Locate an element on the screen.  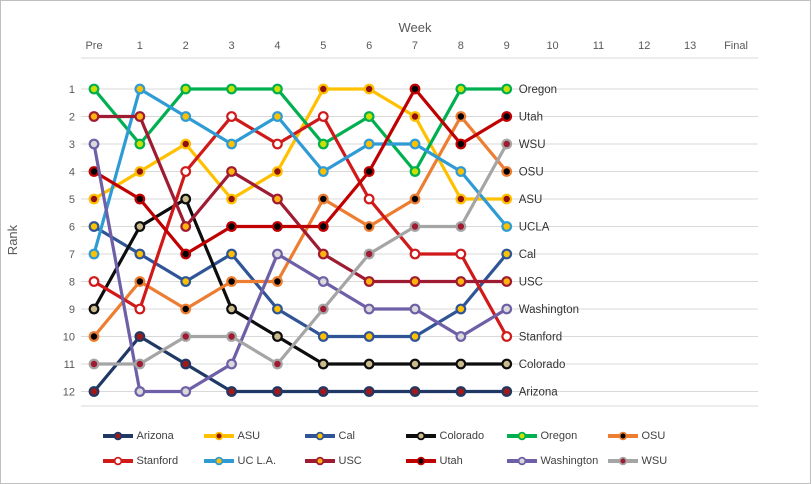
week-tick-4: 4 is located at coordinates (277, 46).